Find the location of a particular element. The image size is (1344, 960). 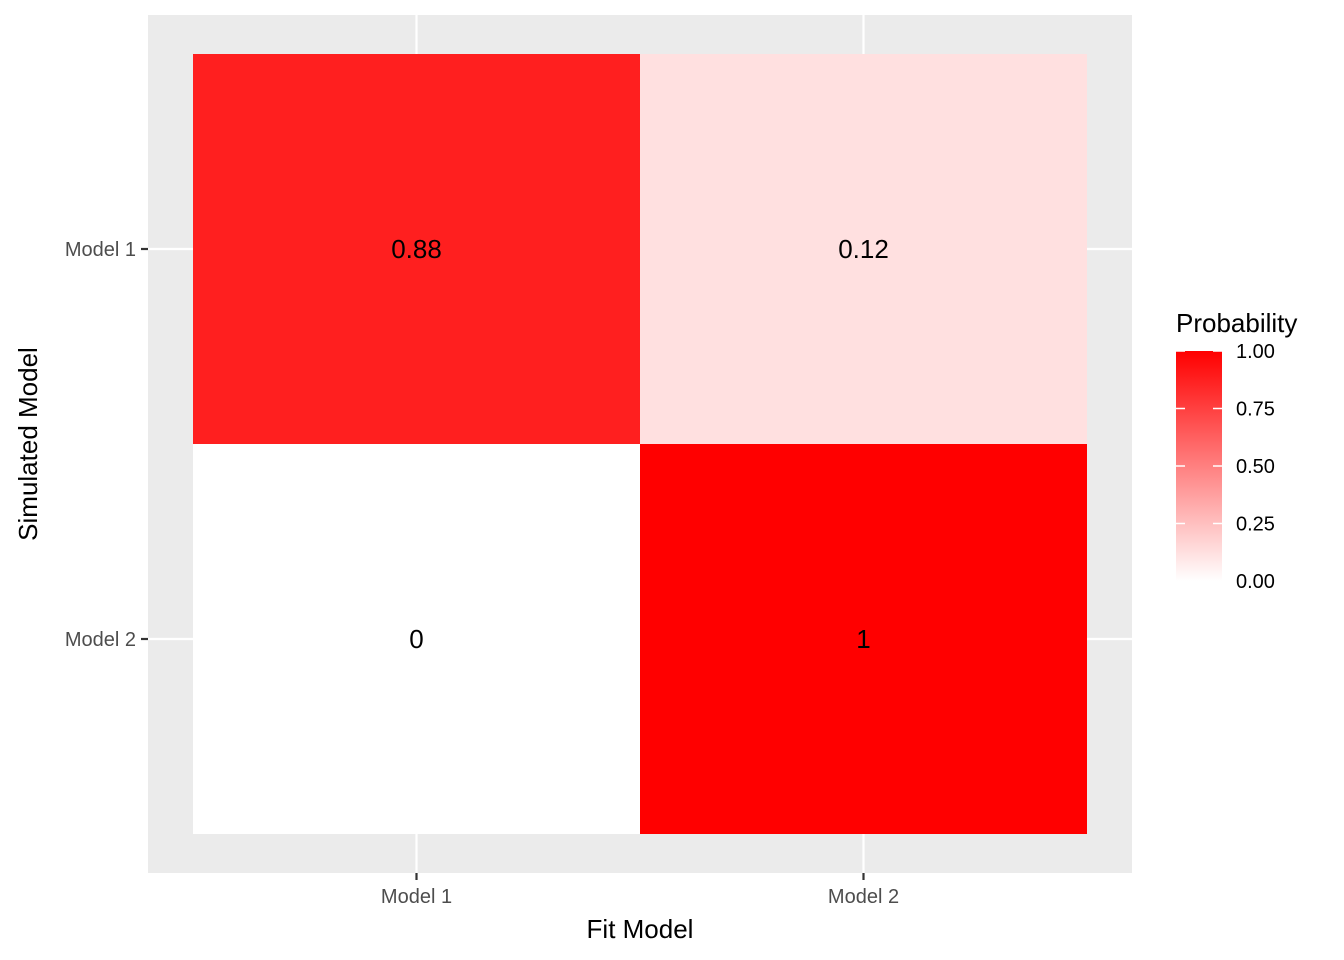

y-tick-label: Model 1 is located at coordinates (100, 250).